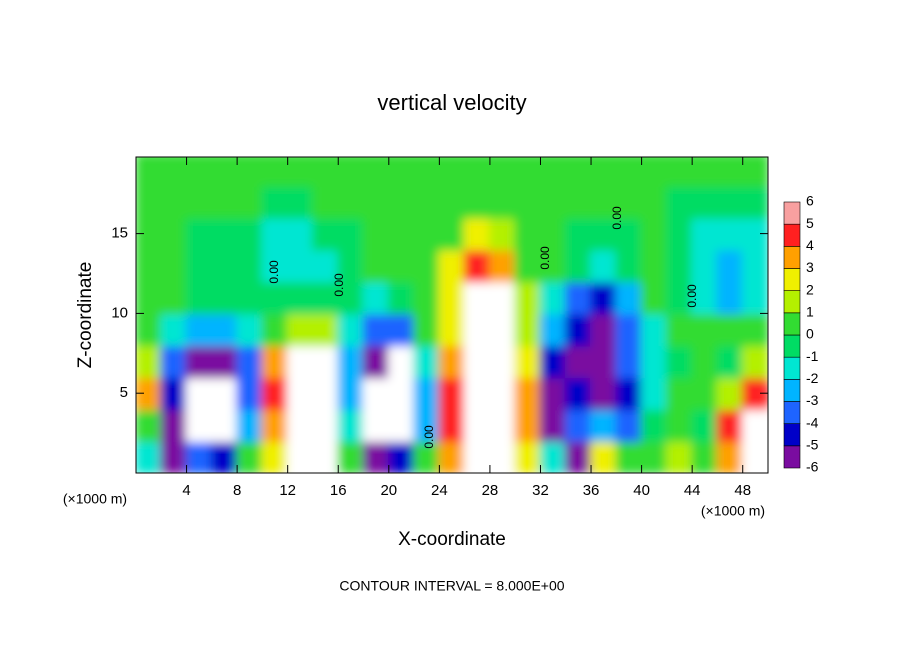 This screenshot has height=654, width=904. What do you see at coordinates (641, 490) in the screenshot?
I see `x-tick-label: 40` at bounding box center [641, 490].